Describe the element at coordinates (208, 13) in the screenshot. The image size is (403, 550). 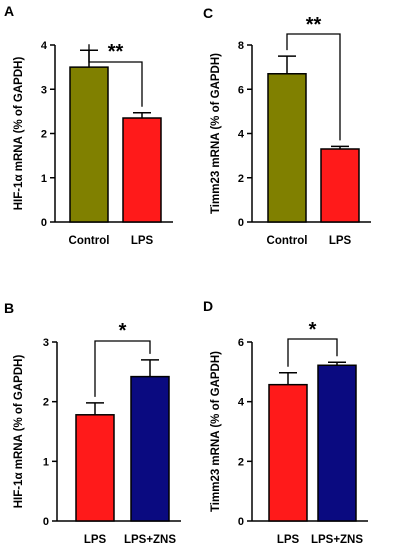
I see `panel-letter: C` at that location.